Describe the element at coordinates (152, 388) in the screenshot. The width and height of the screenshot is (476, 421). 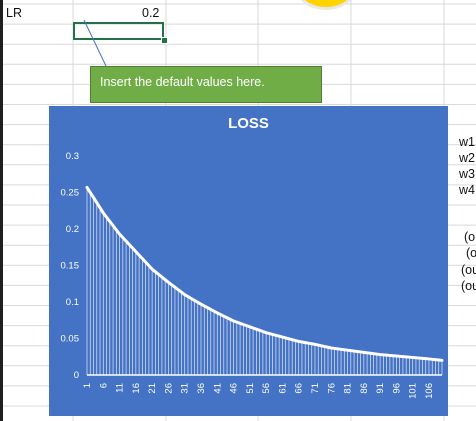
I see `x-tick-label: 21` at that location.